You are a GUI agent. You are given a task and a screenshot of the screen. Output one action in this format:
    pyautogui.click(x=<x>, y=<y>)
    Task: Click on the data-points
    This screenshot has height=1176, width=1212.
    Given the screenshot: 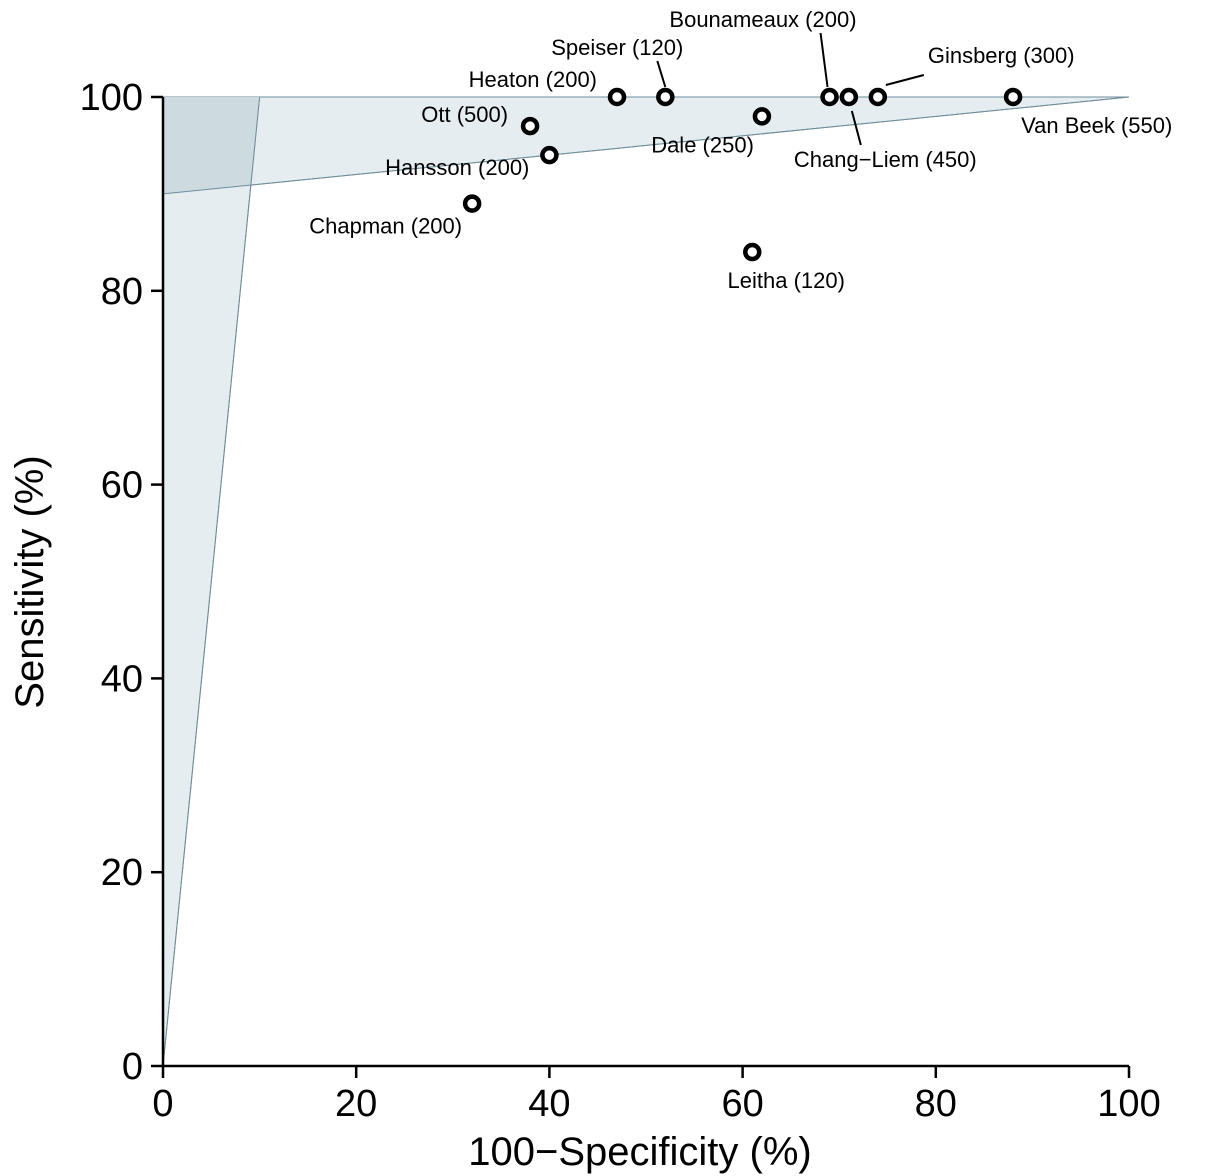 What is the action you would take?
    pyautogui.click(x=742, y=174)
    